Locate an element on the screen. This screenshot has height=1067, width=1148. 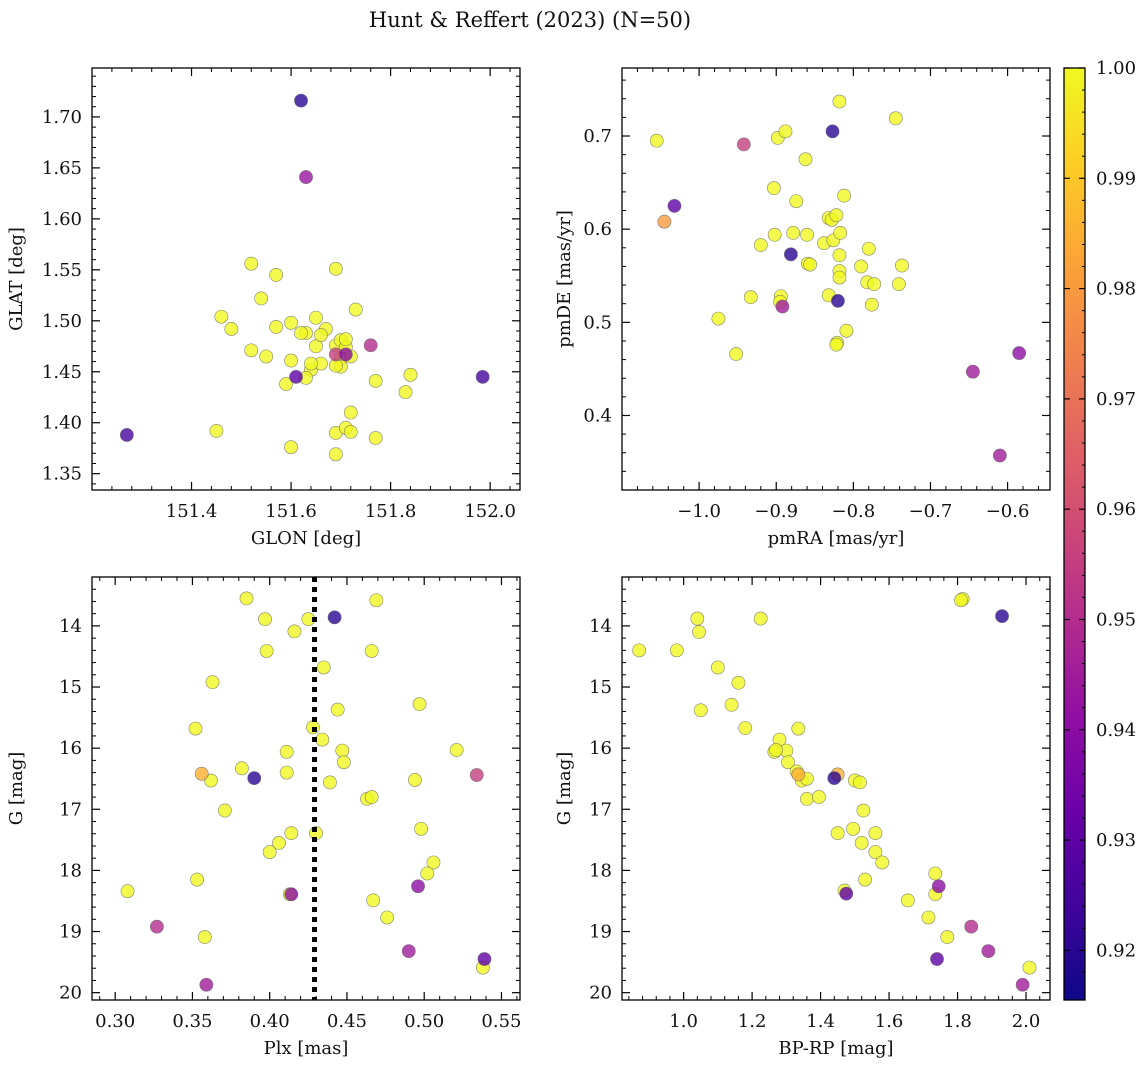
x-tick-label: 0.55 is located at coordinates (501, 1021).